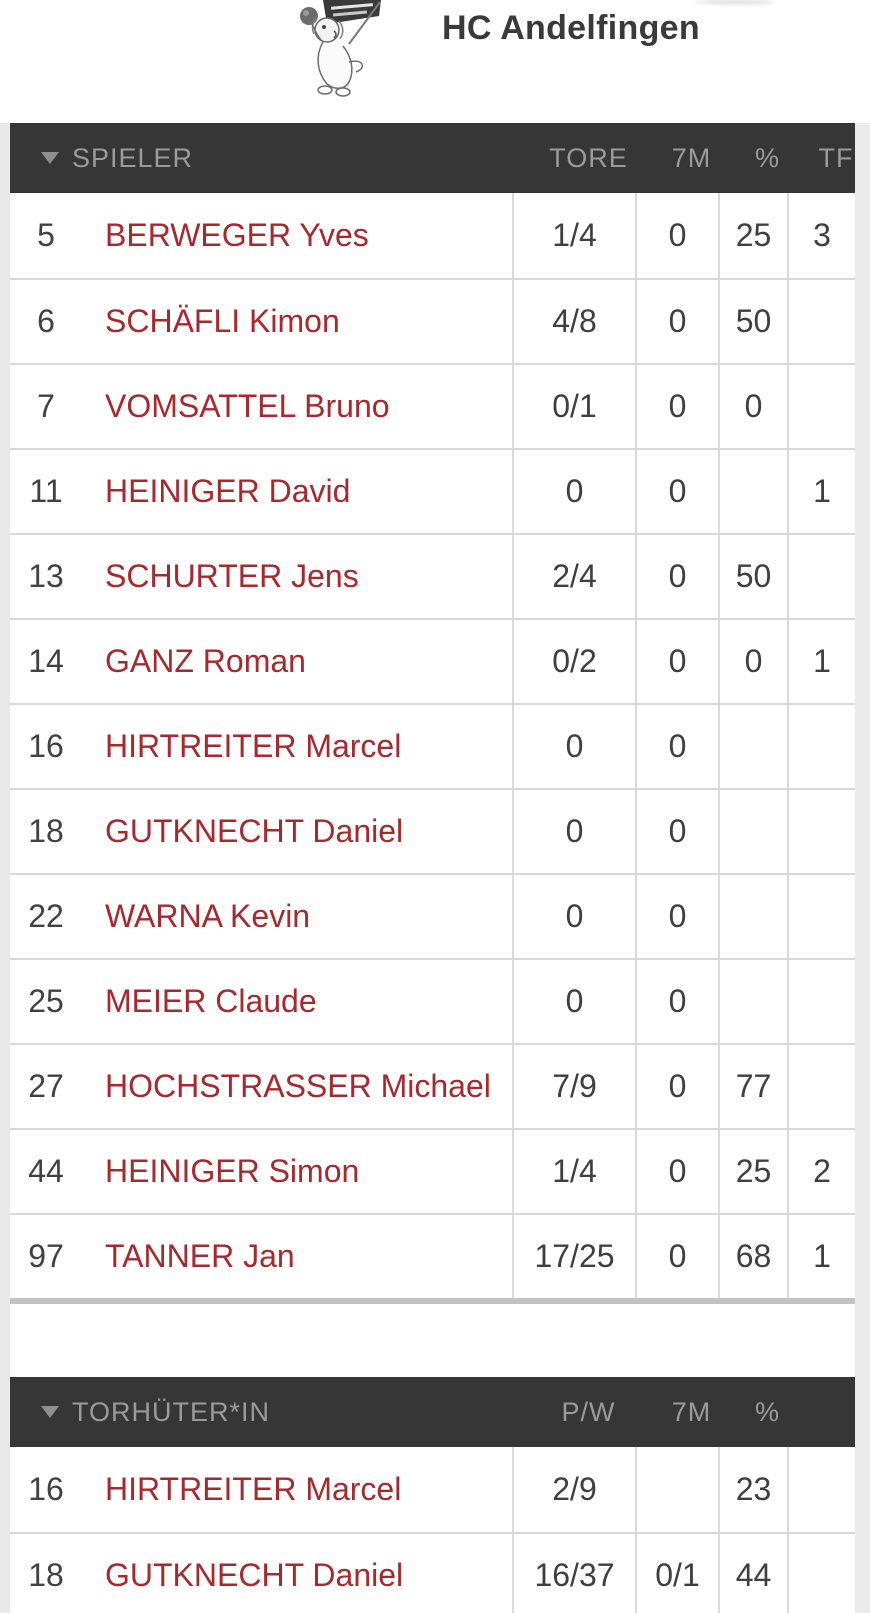 Image resolution: width=870 pixels, height=1613 pixels. What do you see at coordinates (46, 321) in the screenshot?
I see `player-number: 6` at bounding box center [46, 321].